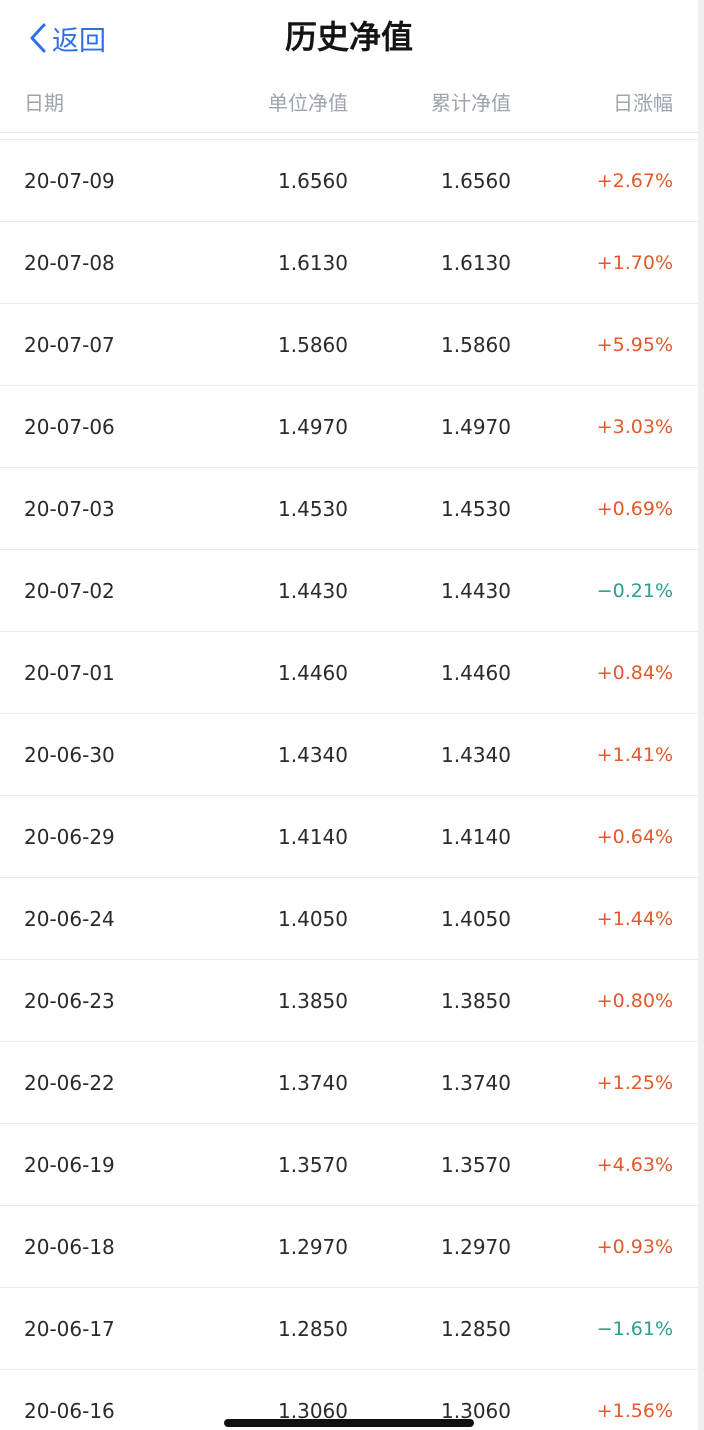  Describe the element at coordinates (349, 919) in the screenshot. I see `table-row: 20-06-24 1.4050 1.4050 +1.44%` at that location.